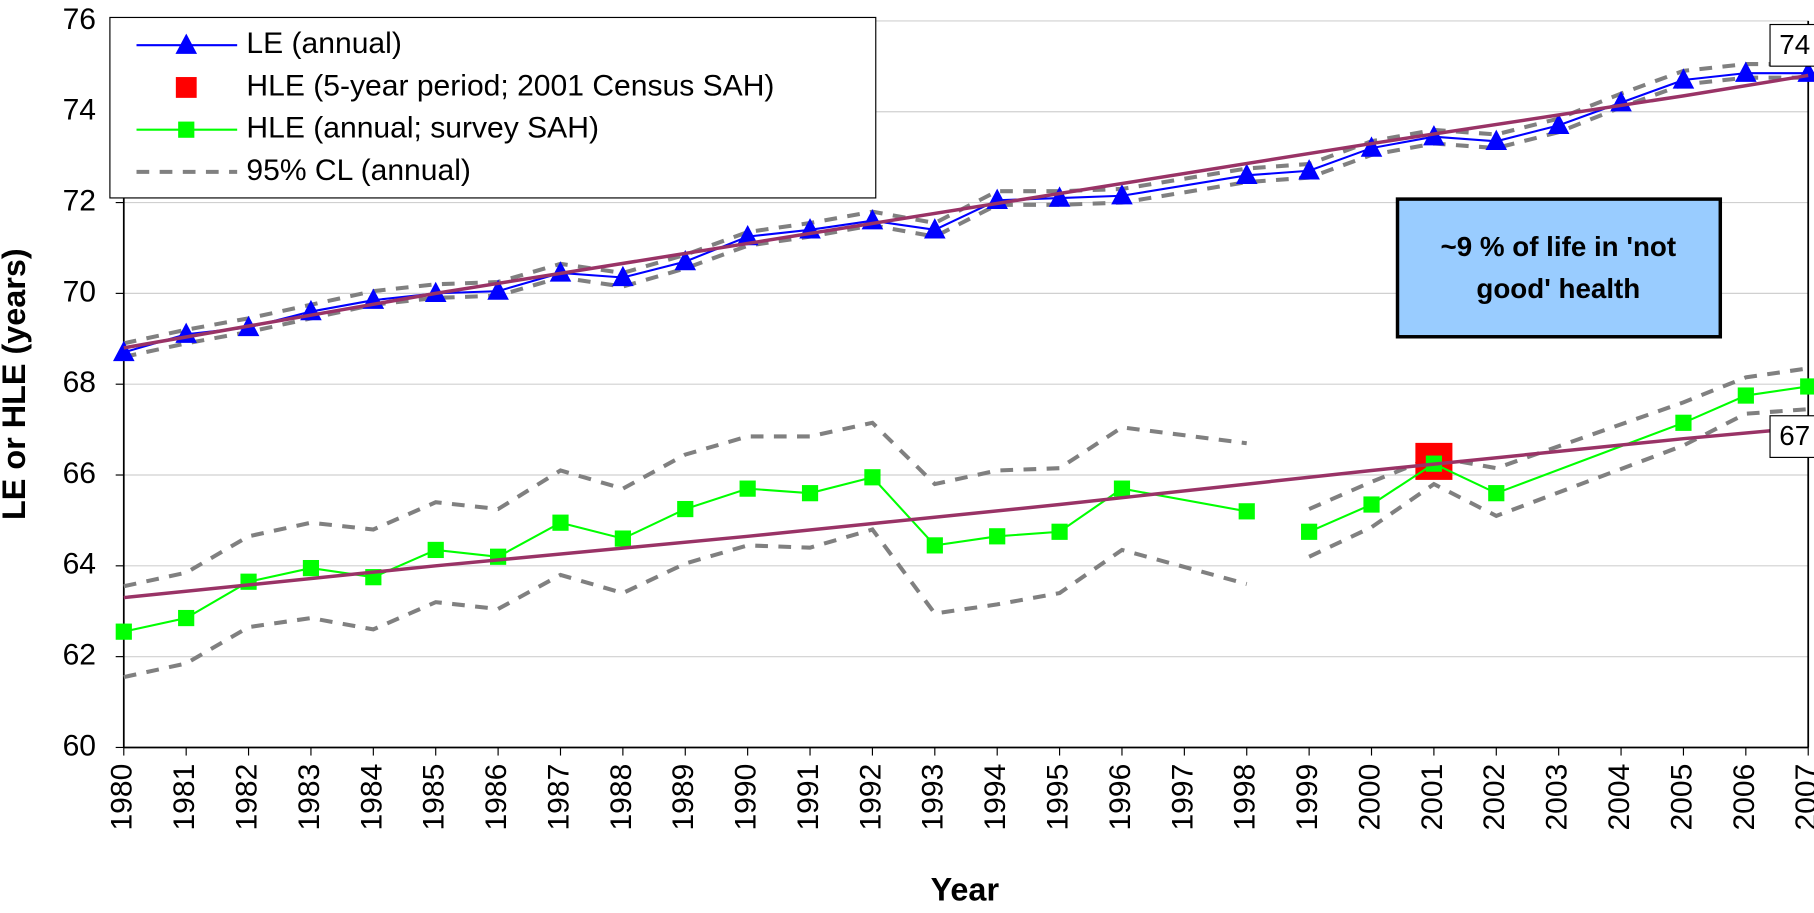 Image resolution: width=1814 pixels, height=913 pixels. Describe the element at coordinates (1120, 797) in the screenshot. I see `x-tick-label: 1996` at that location.